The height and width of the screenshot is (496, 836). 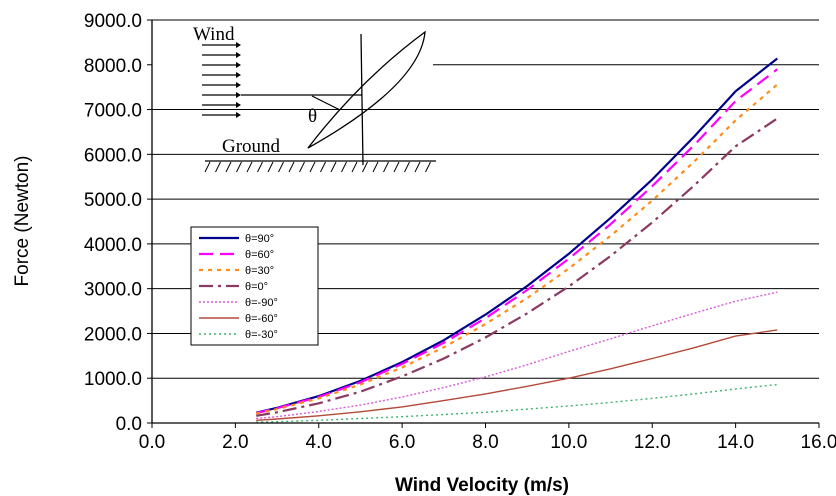 I want to click on legend-label-0: θ=90°, so click(x=259, y=239).